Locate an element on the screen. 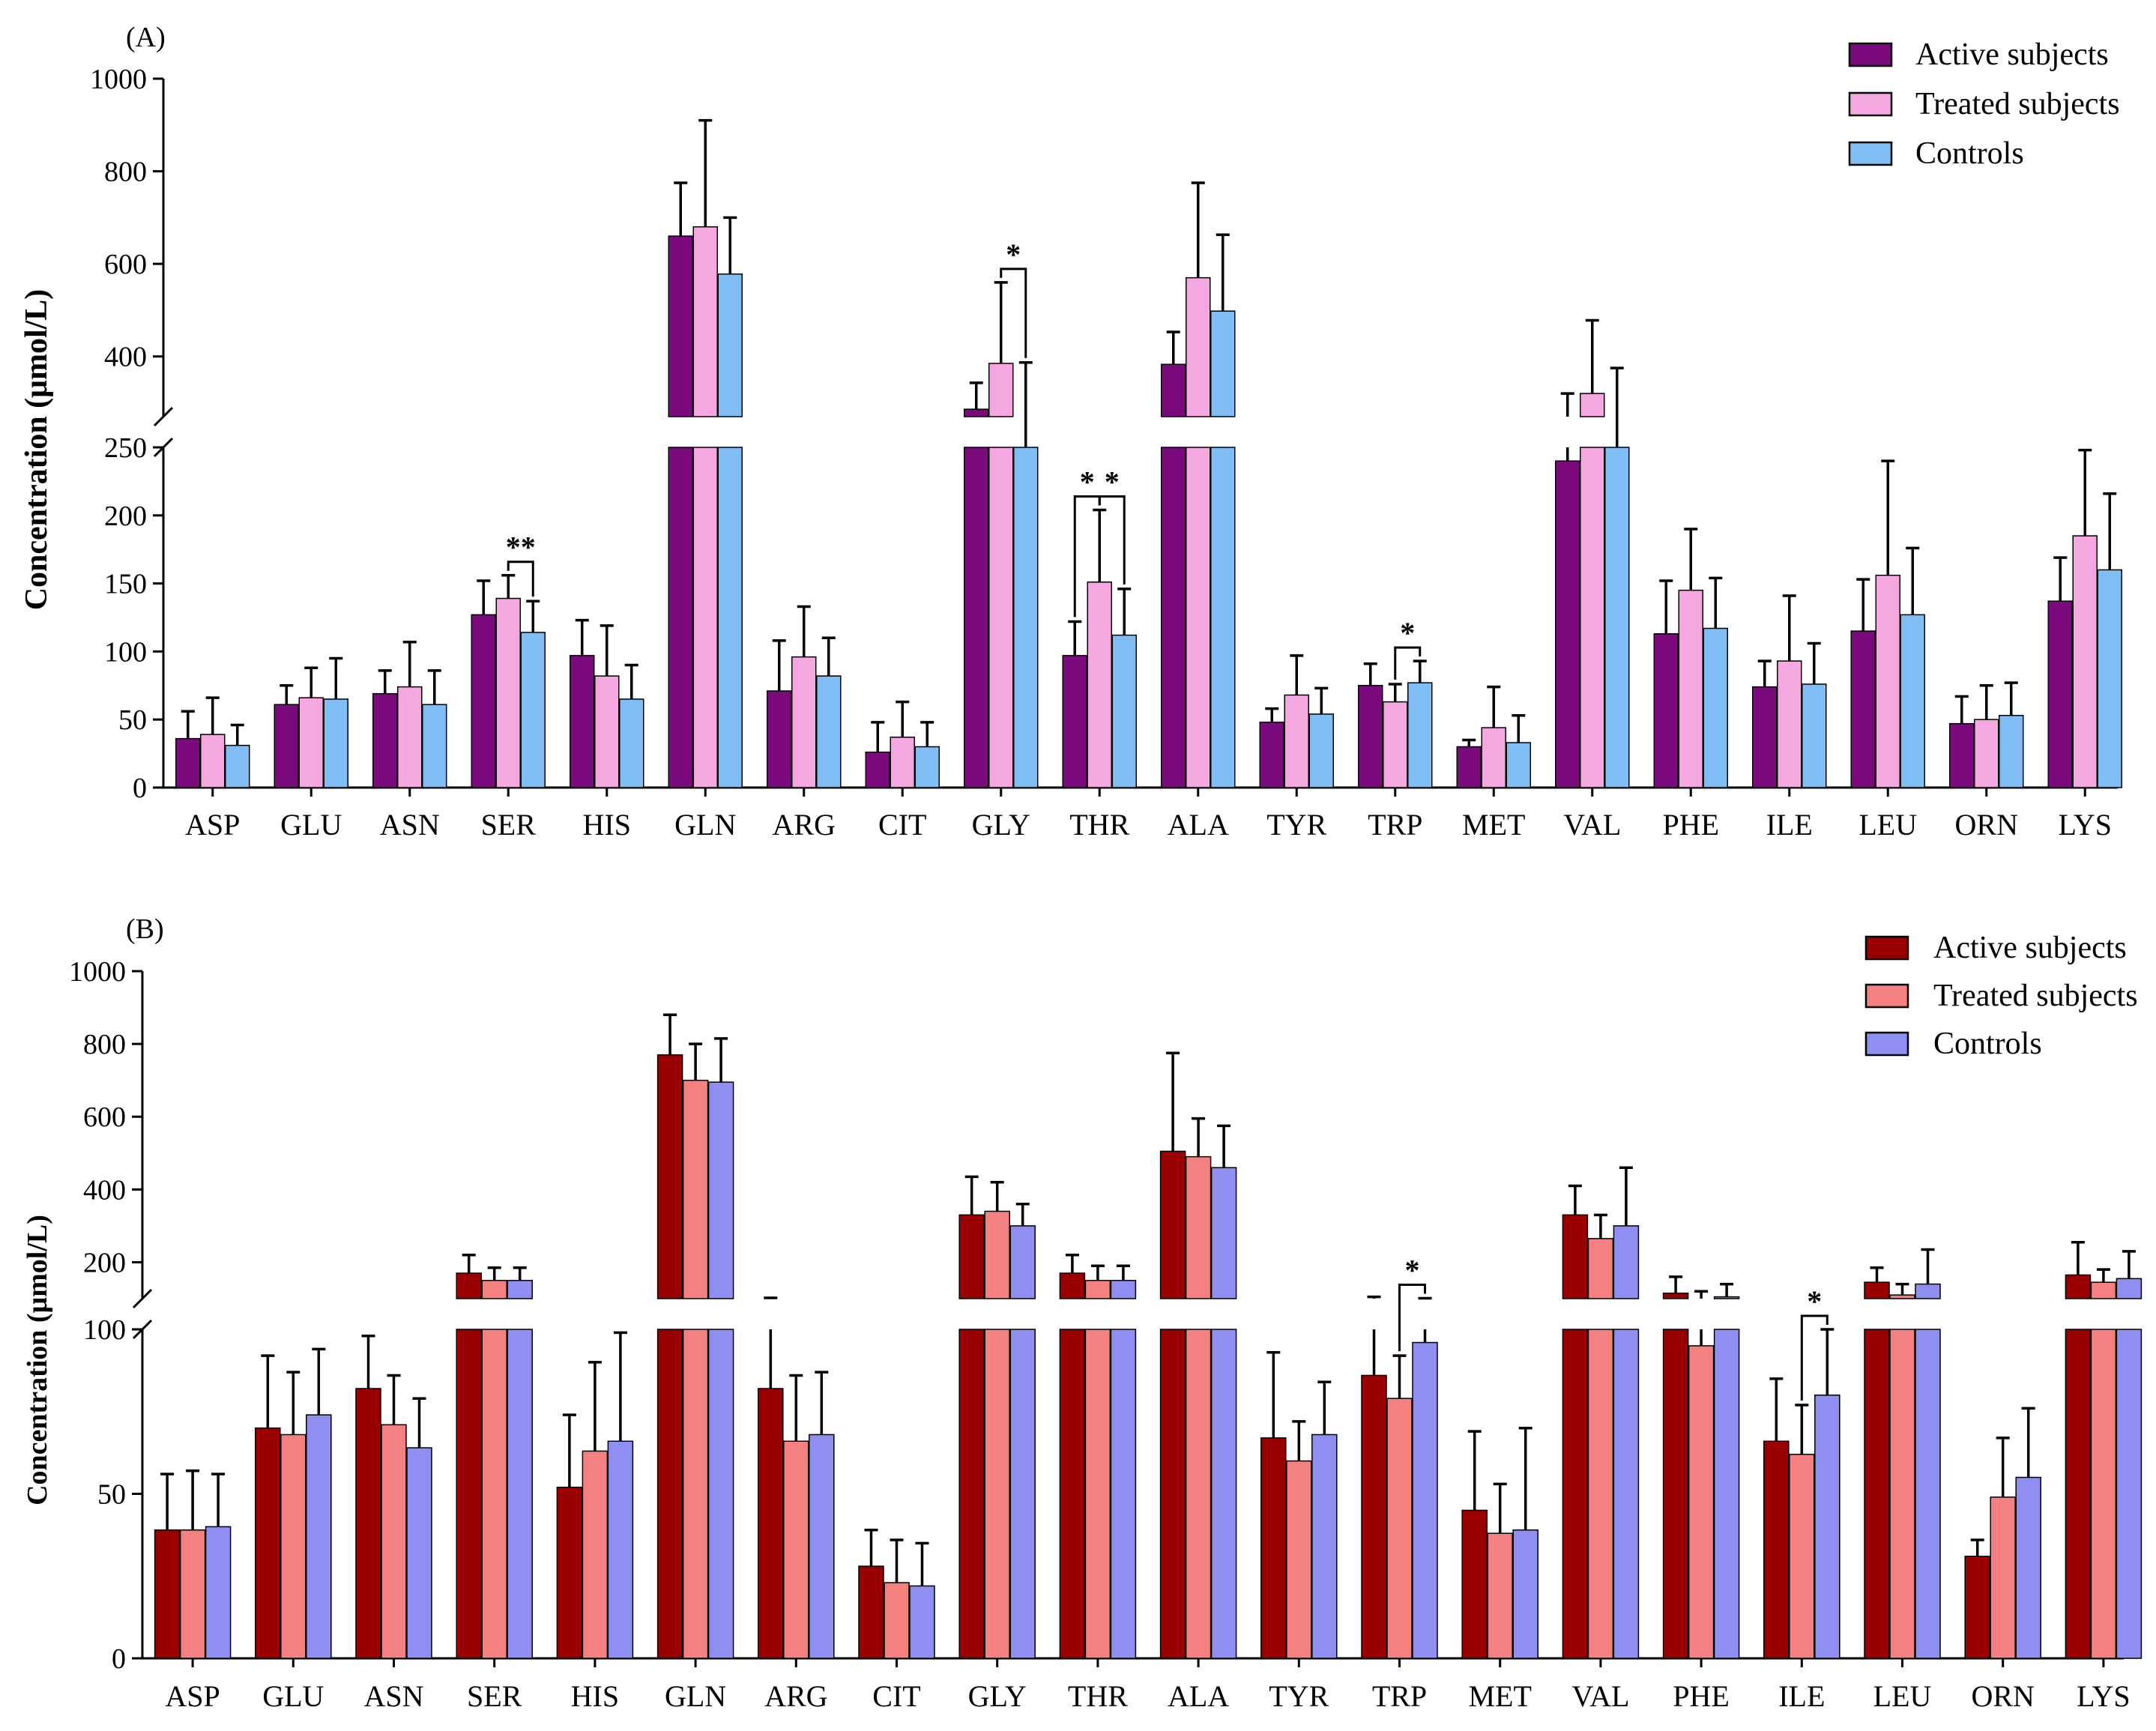 The height and width of the screenshot is (1731, 2156). bar-val-s1 is located at coordinates (1593, 617).